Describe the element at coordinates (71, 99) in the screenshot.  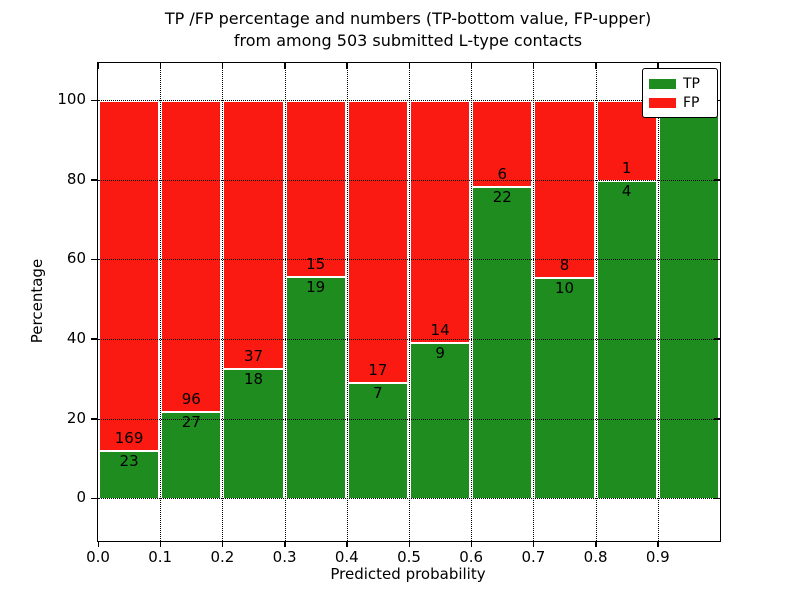
I see `y-tick-label: 100` at that location.